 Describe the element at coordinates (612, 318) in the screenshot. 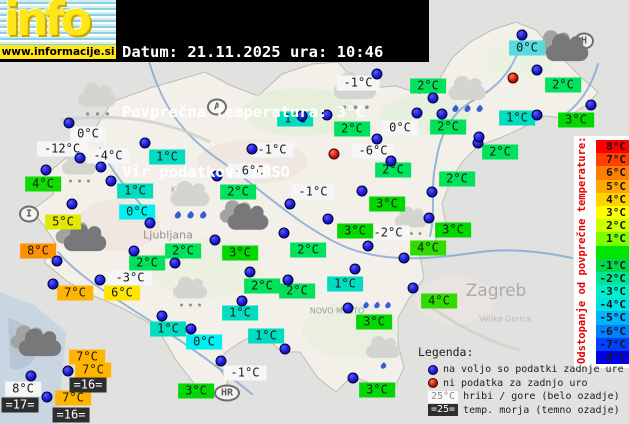

I see `scale-band: -5°C` at that location.